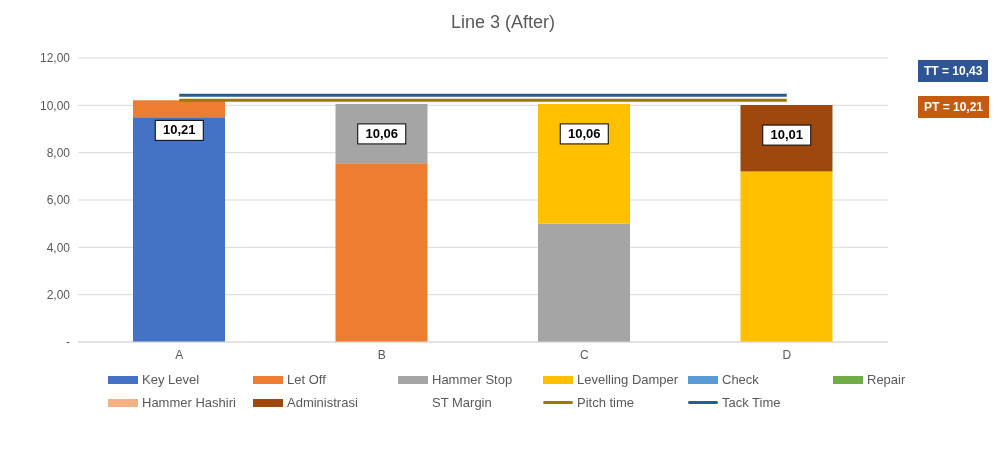 The width and height of the screenshot is (1008, 459). Describe the element at coordinates (55, 58) in the screenshot. I see `y-tick-label: 12,00` at that location.